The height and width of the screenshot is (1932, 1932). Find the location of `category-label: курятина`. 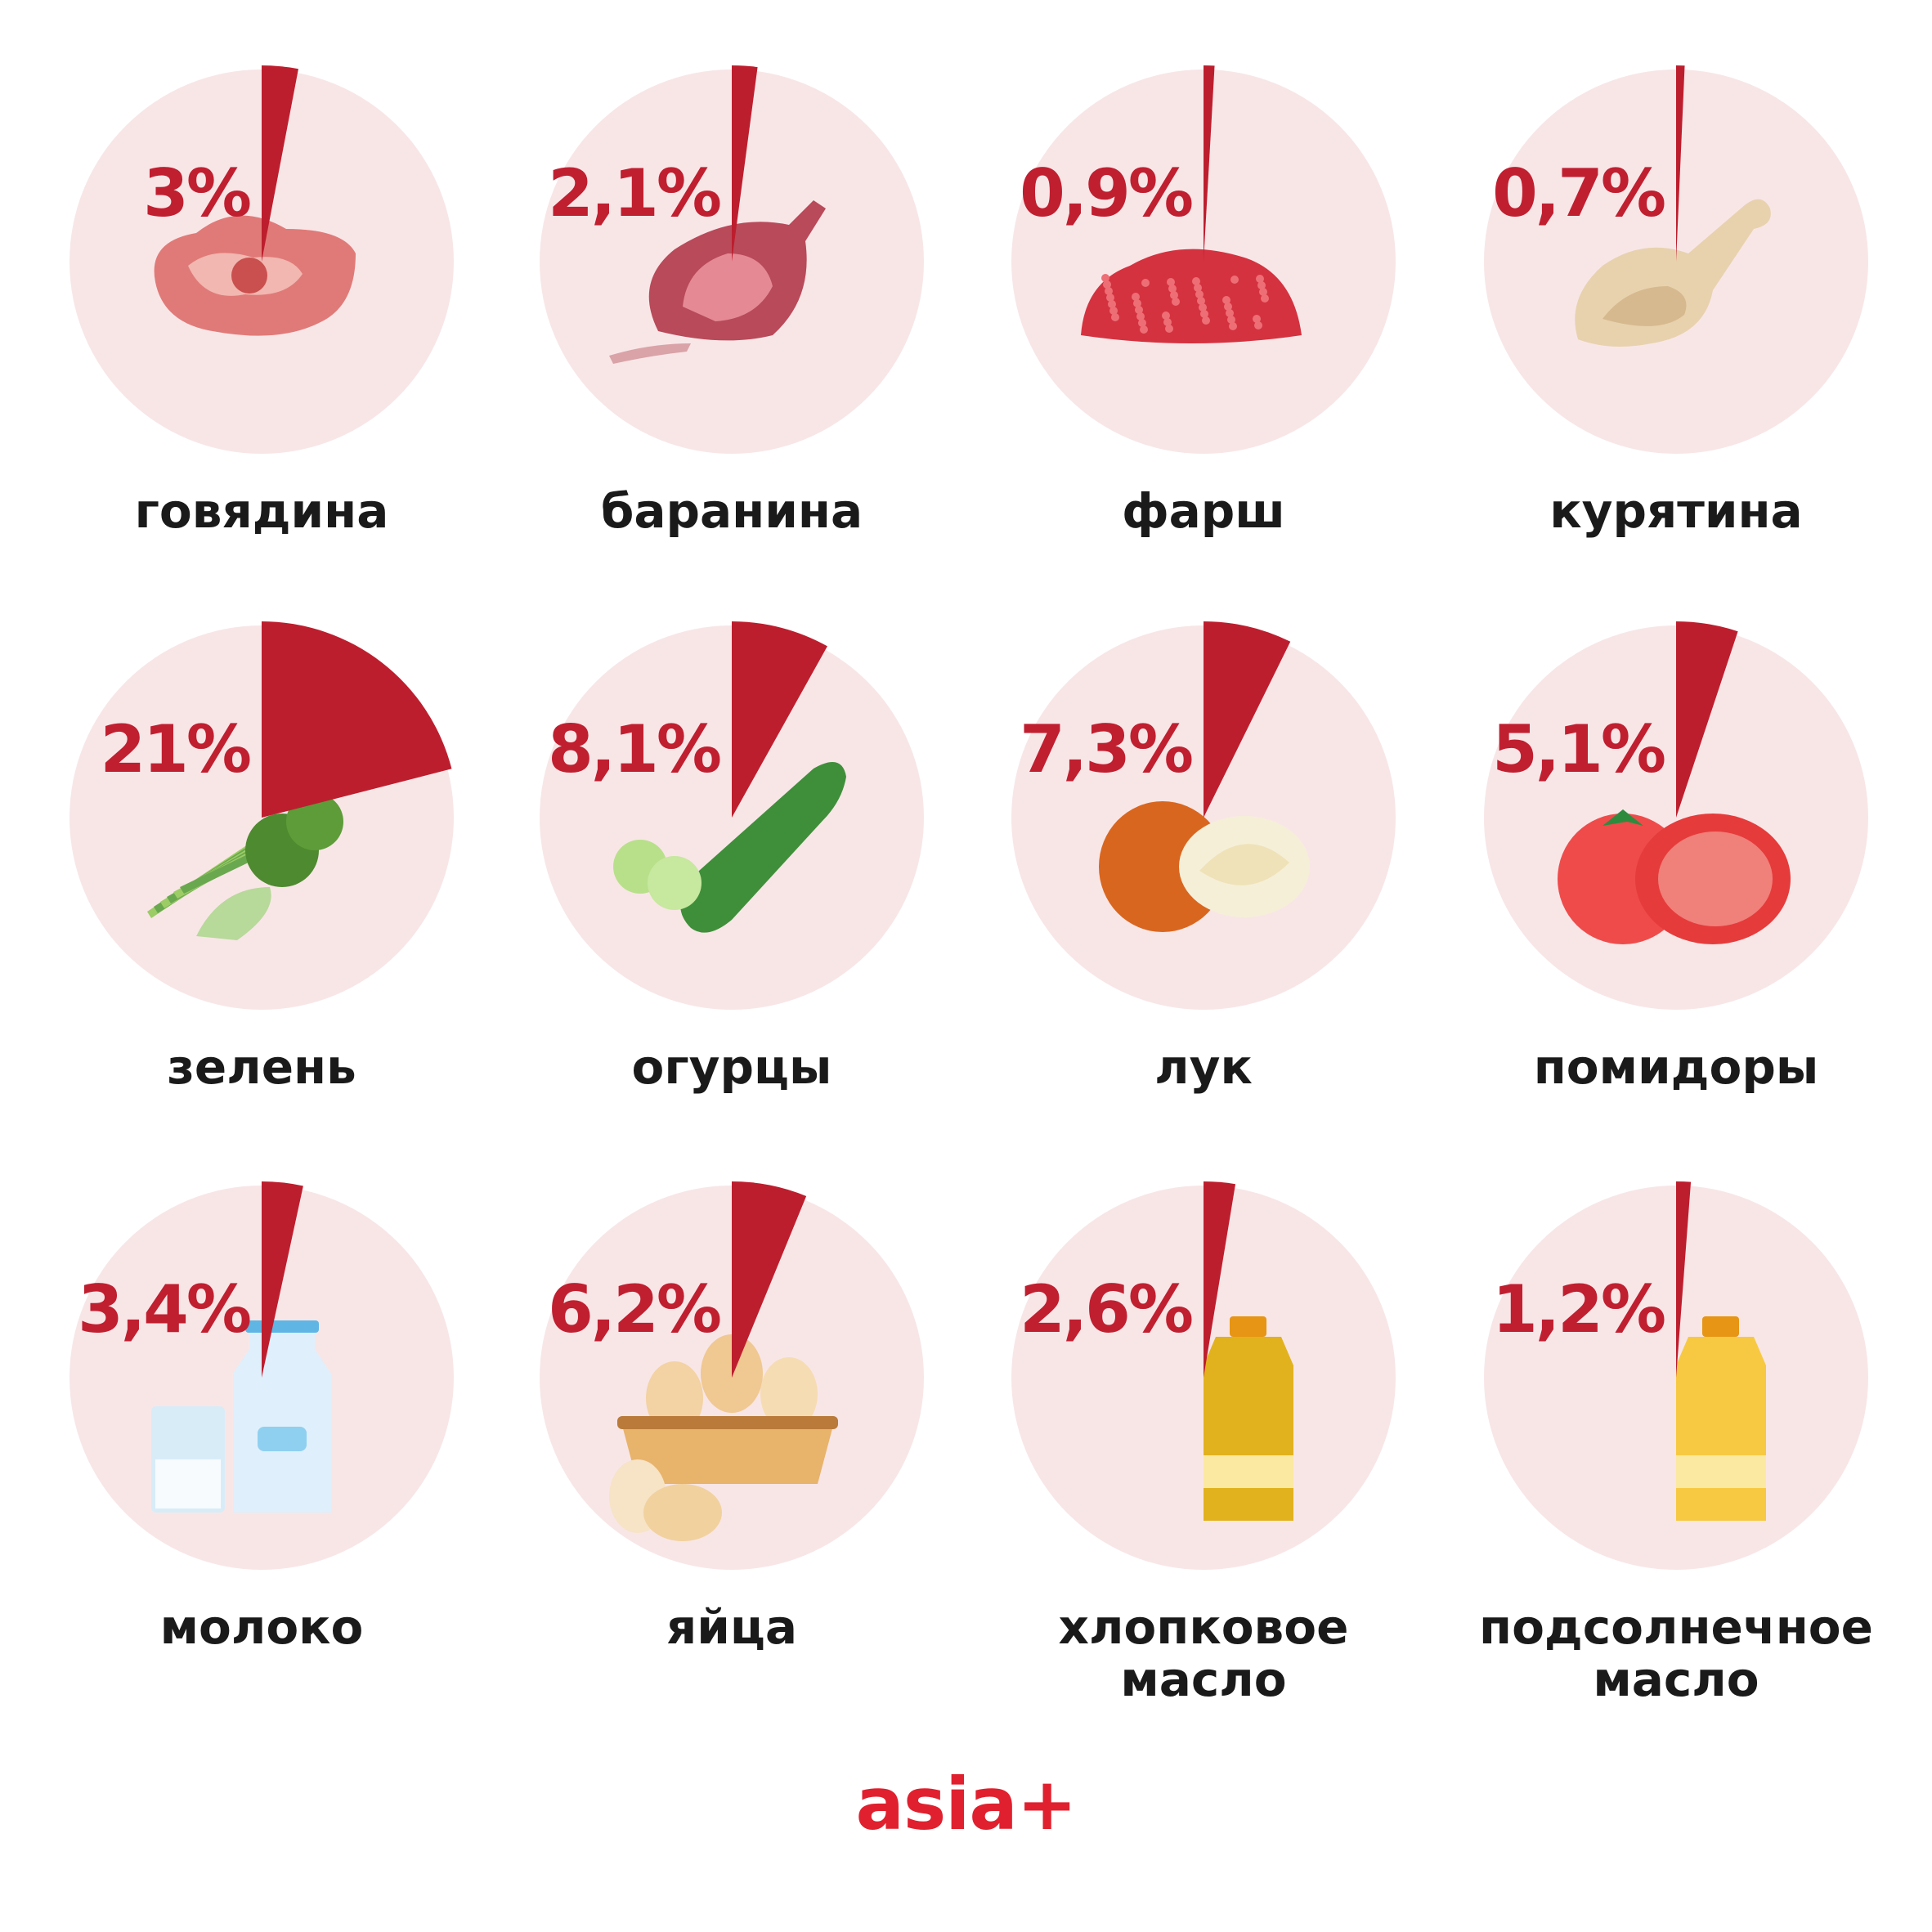

category-label: курятина is located at coordinates (1676, 511).